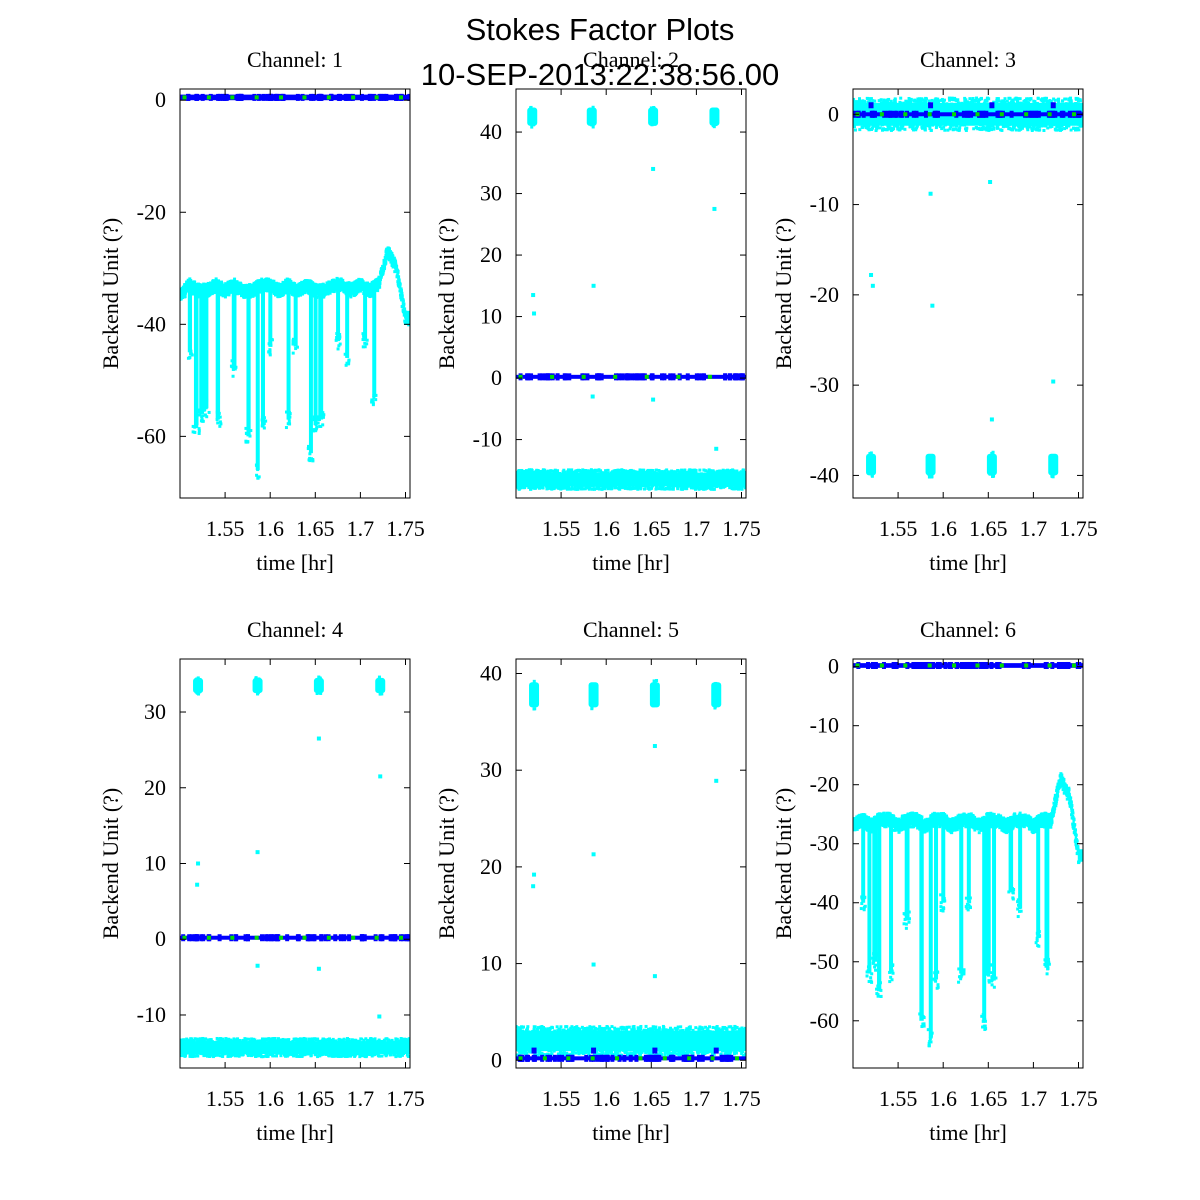 The image size is (1200, 1200). Describe the element at coordinates (600, 29) in the screenshot. I see `figure-title: Stokes Factor Plots` at that location.